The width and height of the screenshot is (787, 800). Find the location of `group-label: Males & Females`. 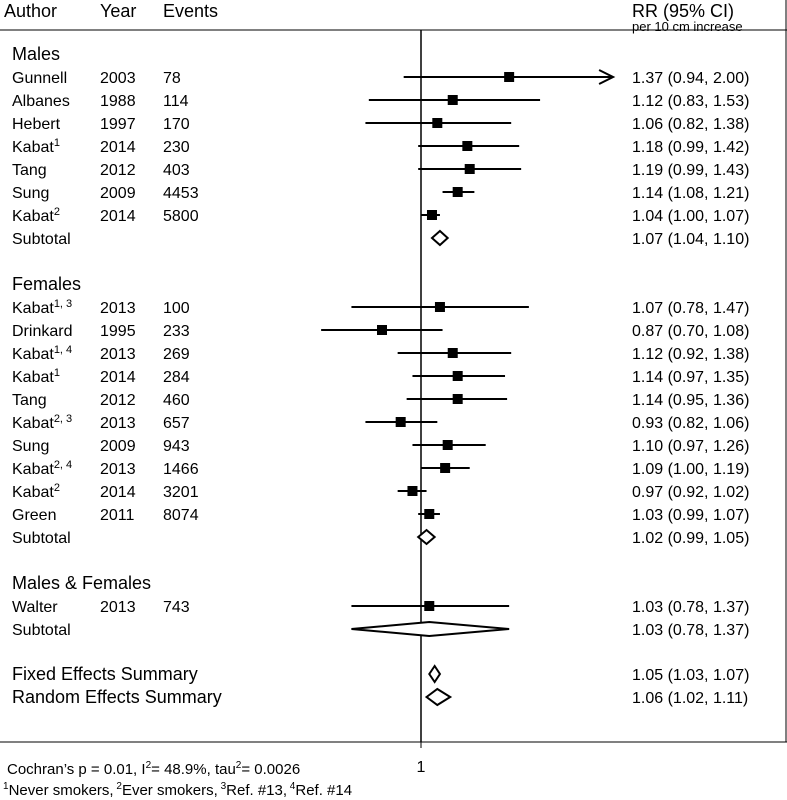

group-label: Males & Females is located at coordinates (81, 583).